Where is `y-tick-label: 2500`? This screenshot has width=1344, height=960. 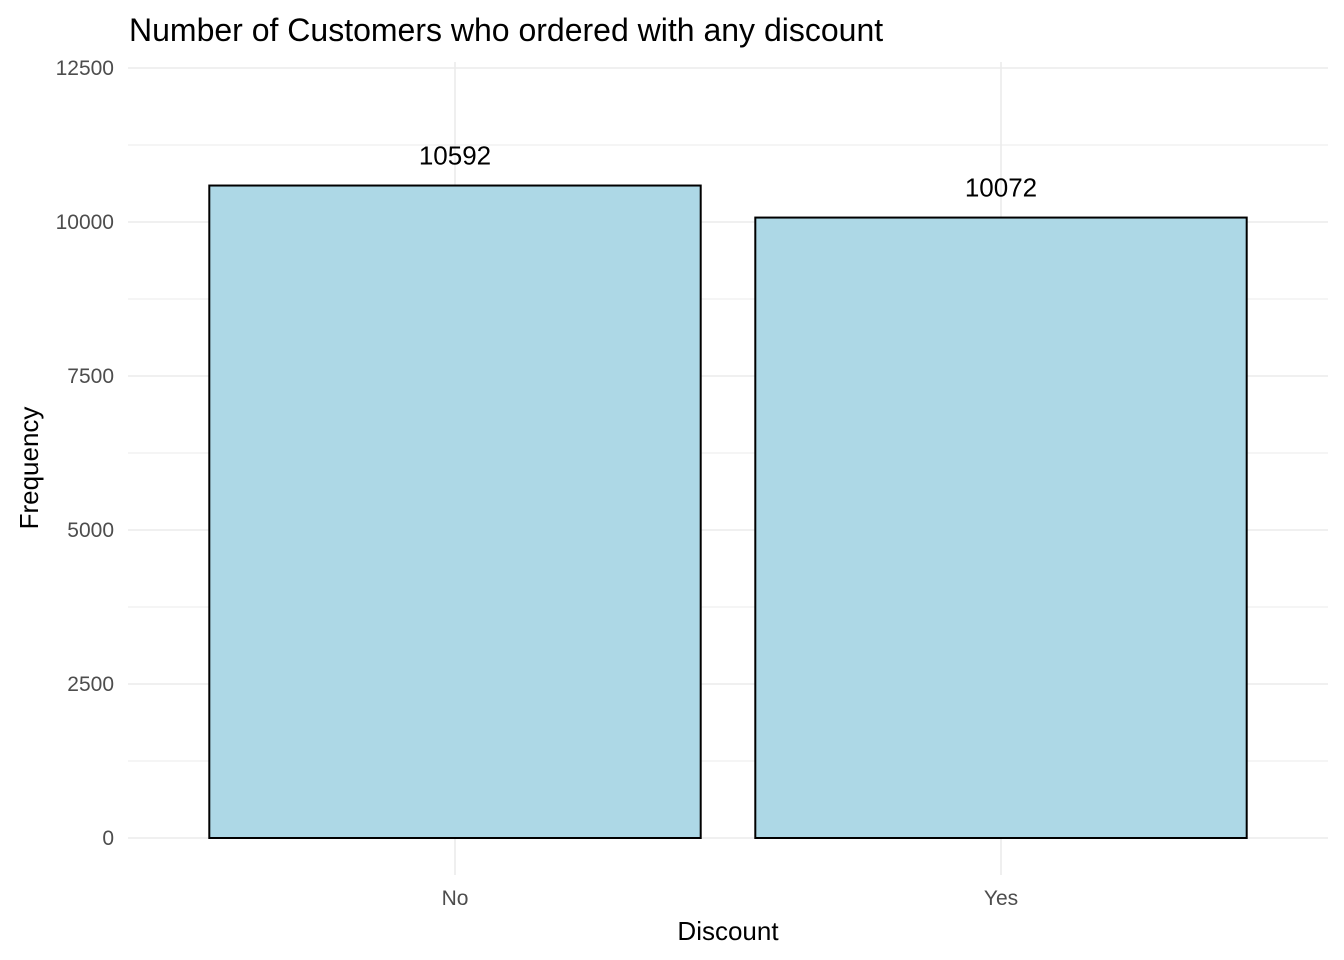 y-tick-label: 2500 is located at coordinates (90, 684).